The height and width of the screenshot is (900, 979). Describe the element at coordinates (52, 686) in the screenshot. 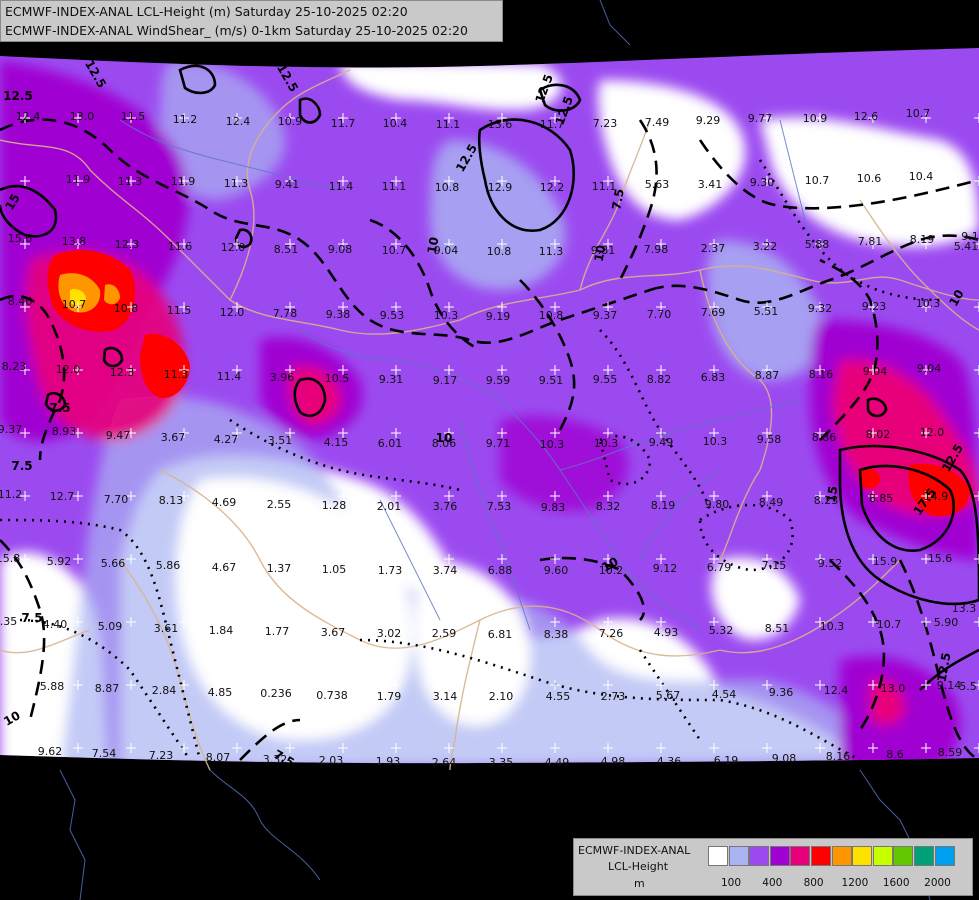

I see `grid-value-label: 5.88` at that location.